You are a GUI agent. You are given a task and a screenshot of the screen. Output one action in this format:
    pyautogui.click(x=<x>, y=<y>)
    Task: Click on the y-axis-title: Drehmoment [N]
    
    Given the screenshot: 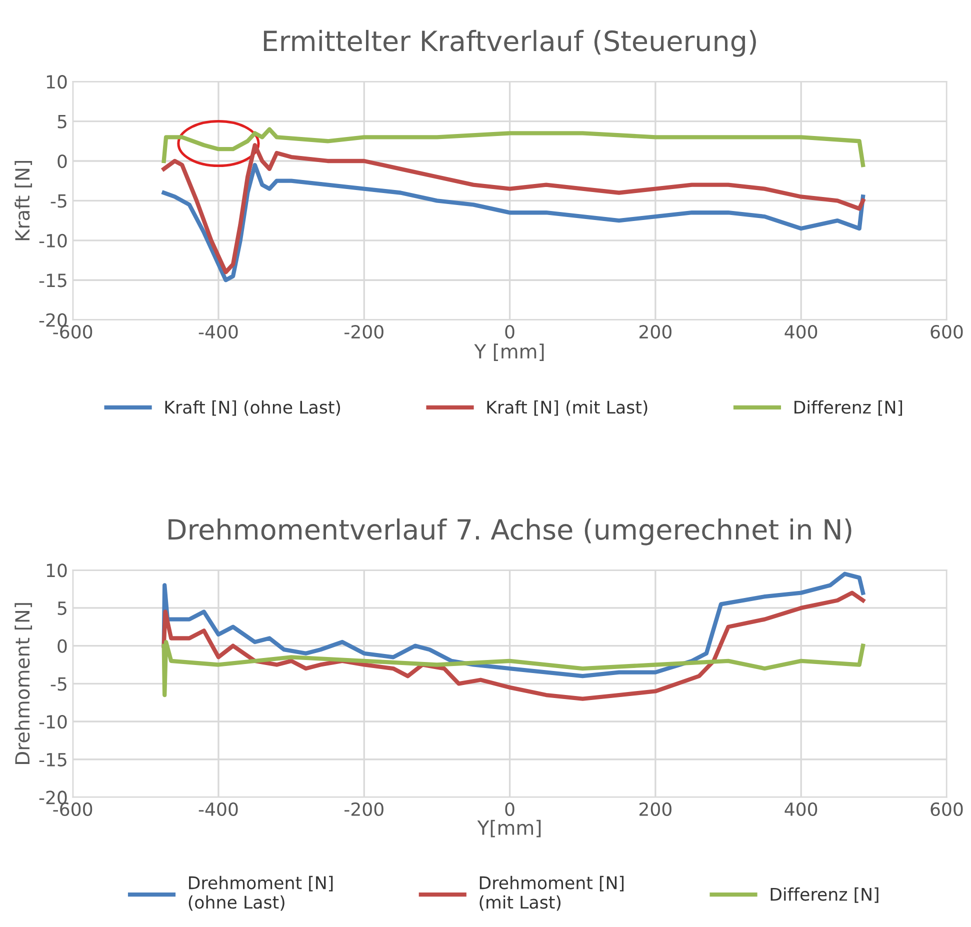 What is the action you would take?
    pyautogui.click(x=23, y=683)
    